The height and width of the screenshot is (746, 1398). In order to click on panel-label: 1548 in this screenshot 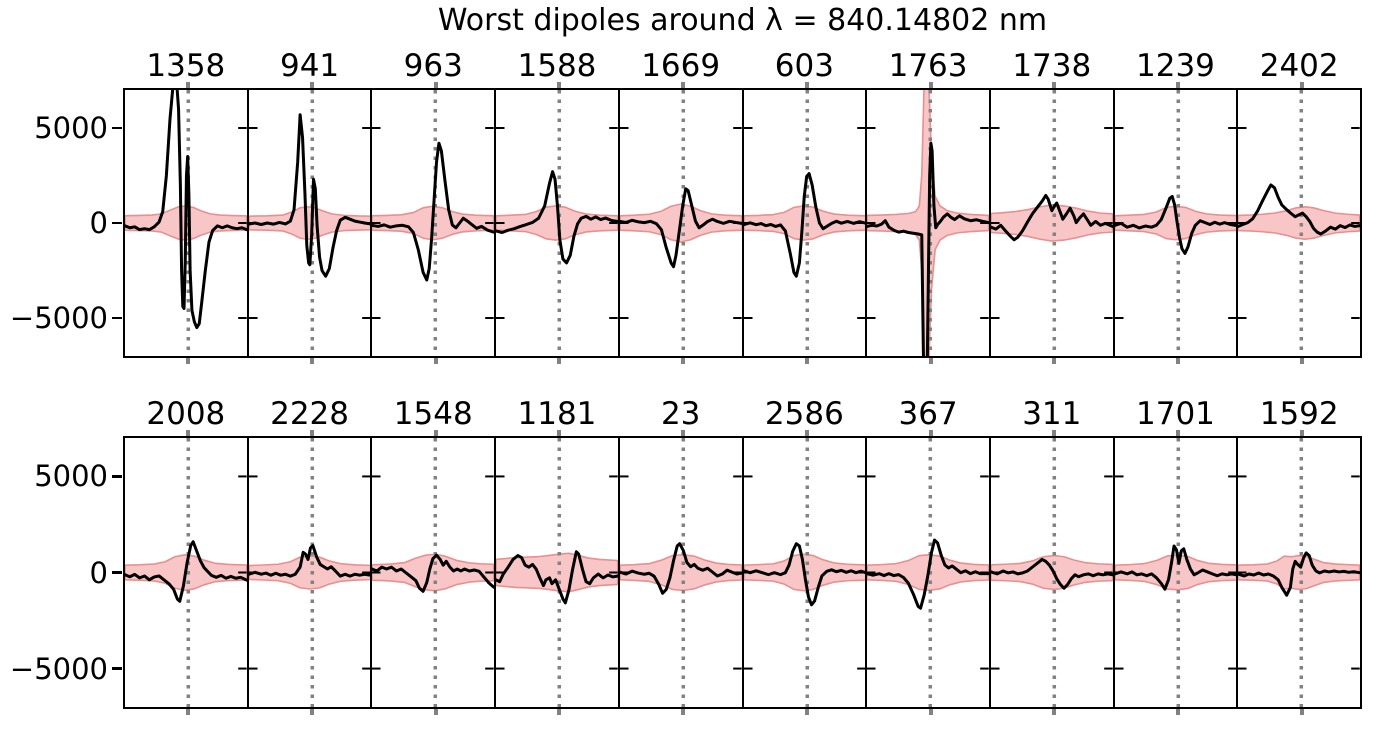, I will do `click(433, 414)`.